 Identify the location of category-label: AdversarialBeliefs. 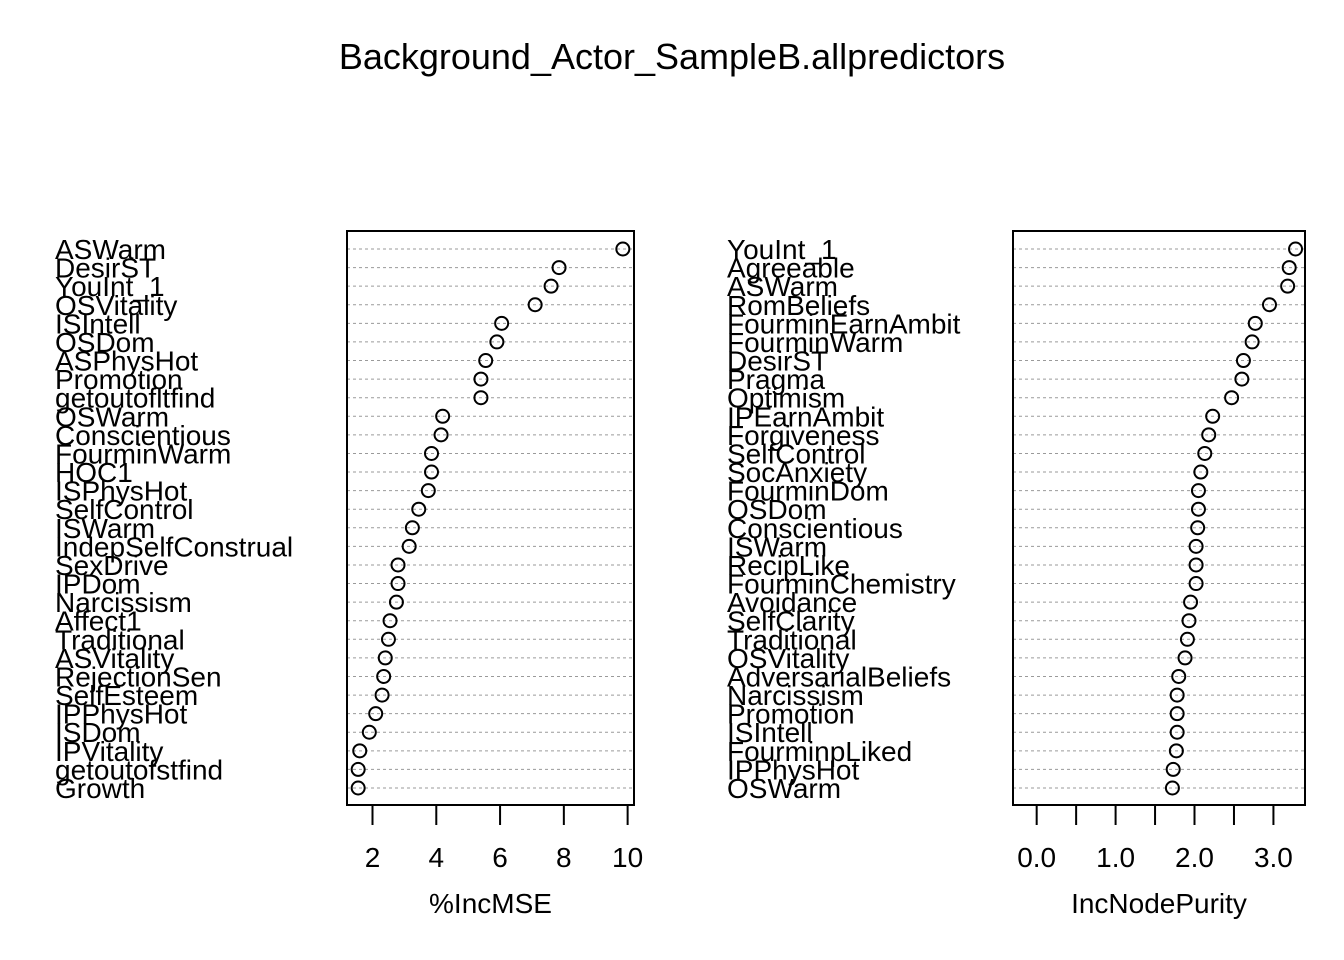
(839, 676).